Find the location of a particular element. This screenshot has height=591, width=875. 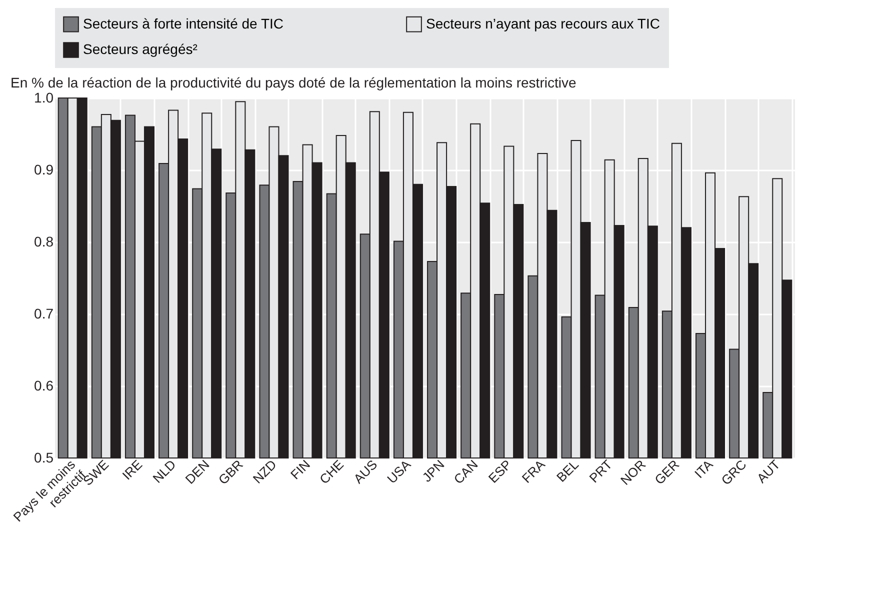

x-tick-label: USA is located at coordinates (399, 471).